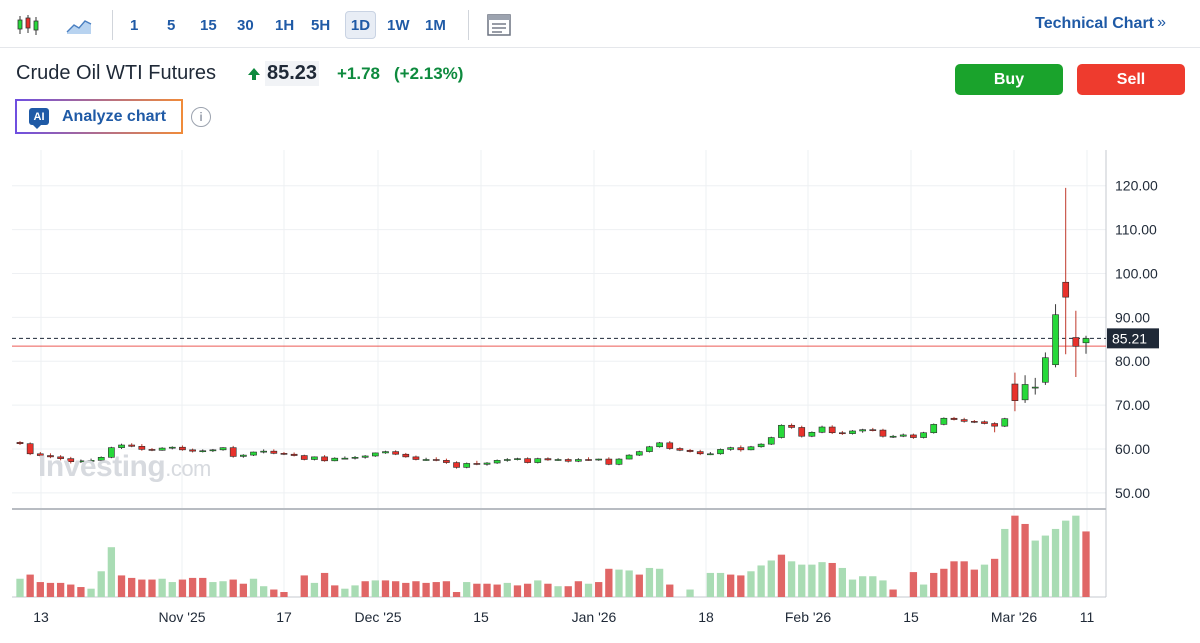 The image size is (1200, 643). Describe the element at coordinates (284, 617) in the screenshot. I see `x-tick-label: 17` at that location.